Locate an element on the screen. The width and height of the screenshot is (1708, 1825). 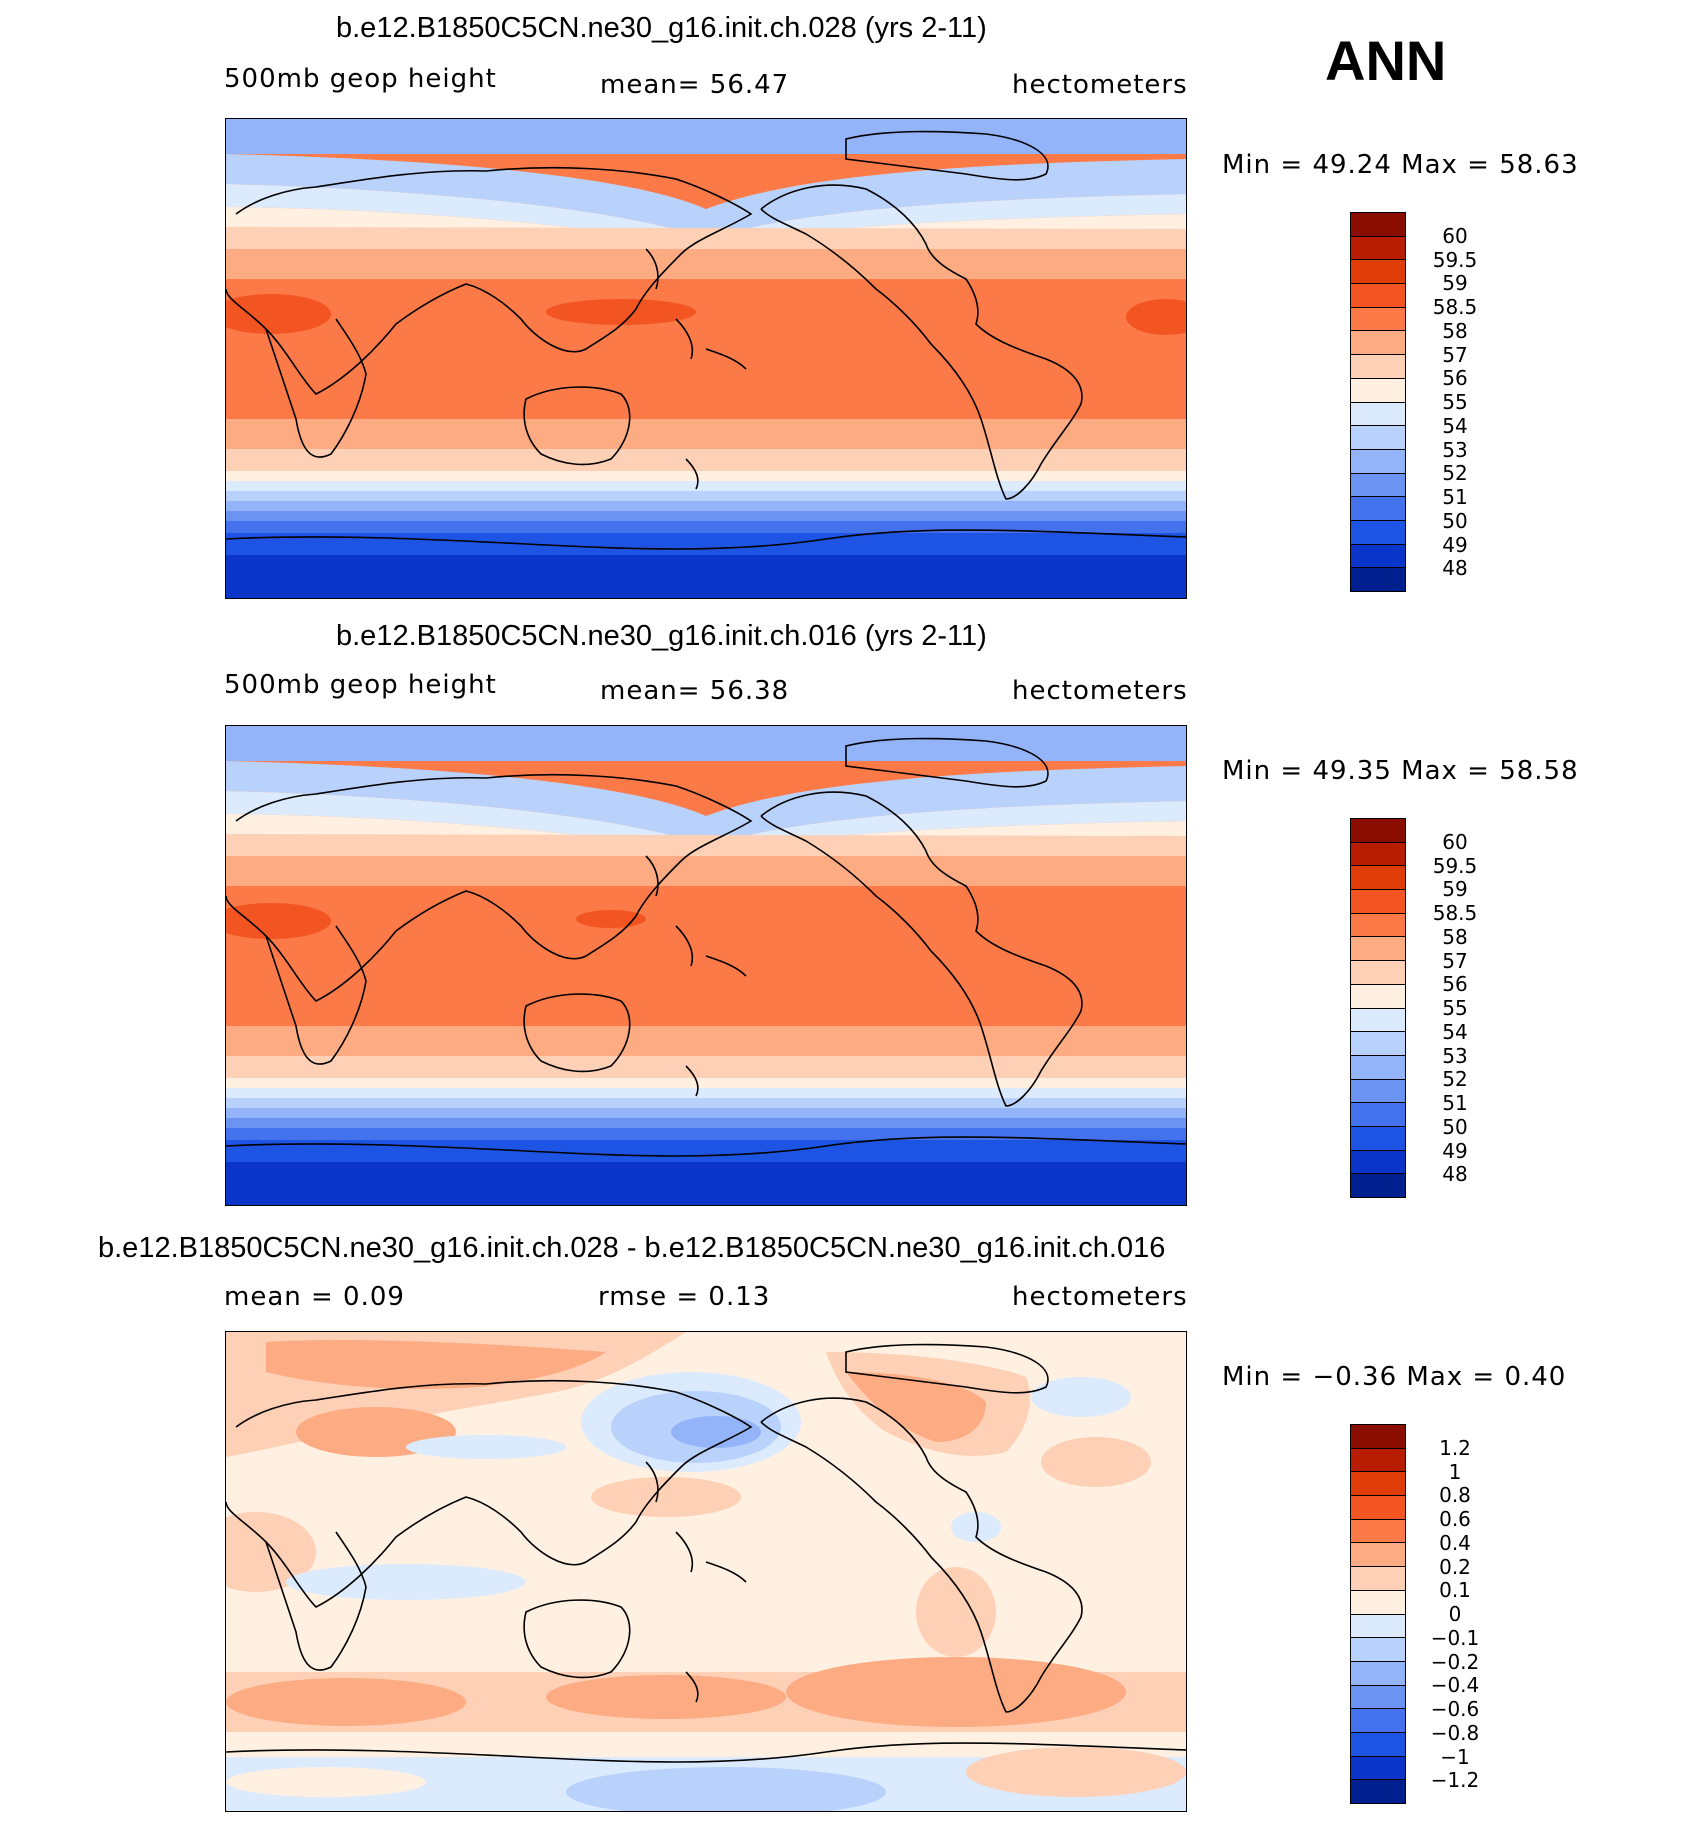
panel-1-colorbar-labels: 60 59.5 59 58.5 58 57 56 55 54 53 52 51 50 49 48 is located at coordinates (1455, 402).